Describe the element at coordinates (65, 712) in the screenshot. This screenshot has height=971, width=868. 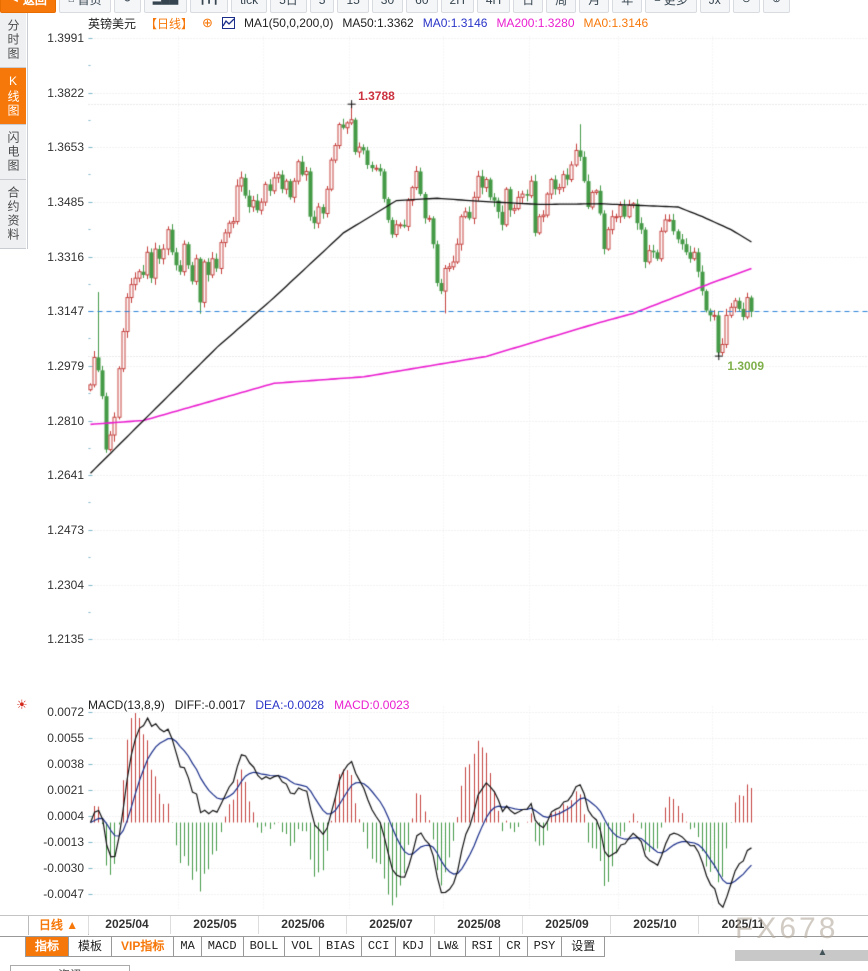
I see `macd-axis-label: 0.0072` at that location.